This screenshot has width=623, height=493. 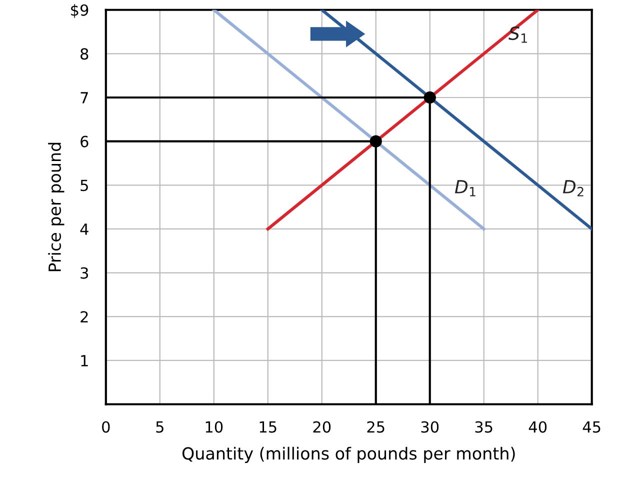 What do you see at coordinates (160, 427) in the screenshot?
I see `x-tick-label: 5` at bounding box center [160, 427].